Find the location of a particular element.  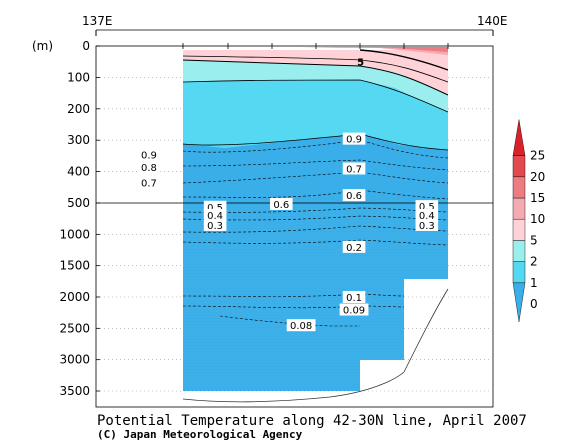

contour-label: 0.1 is located at coordinates (354, 298).